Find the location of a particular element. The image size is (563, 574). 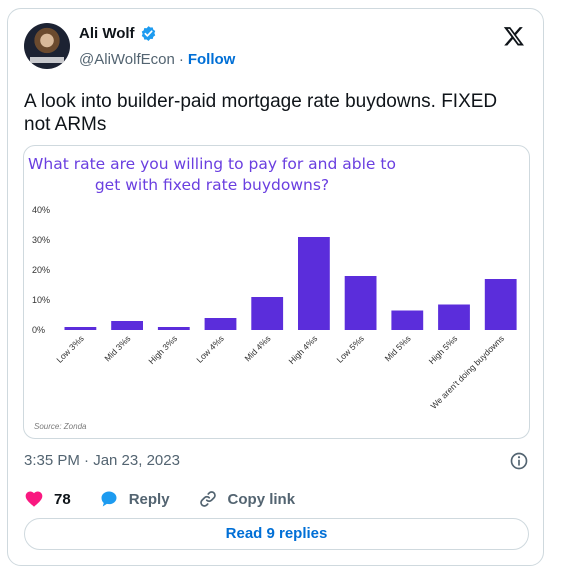

copy-link-button: Copy link is located at coordinates (247, 499).